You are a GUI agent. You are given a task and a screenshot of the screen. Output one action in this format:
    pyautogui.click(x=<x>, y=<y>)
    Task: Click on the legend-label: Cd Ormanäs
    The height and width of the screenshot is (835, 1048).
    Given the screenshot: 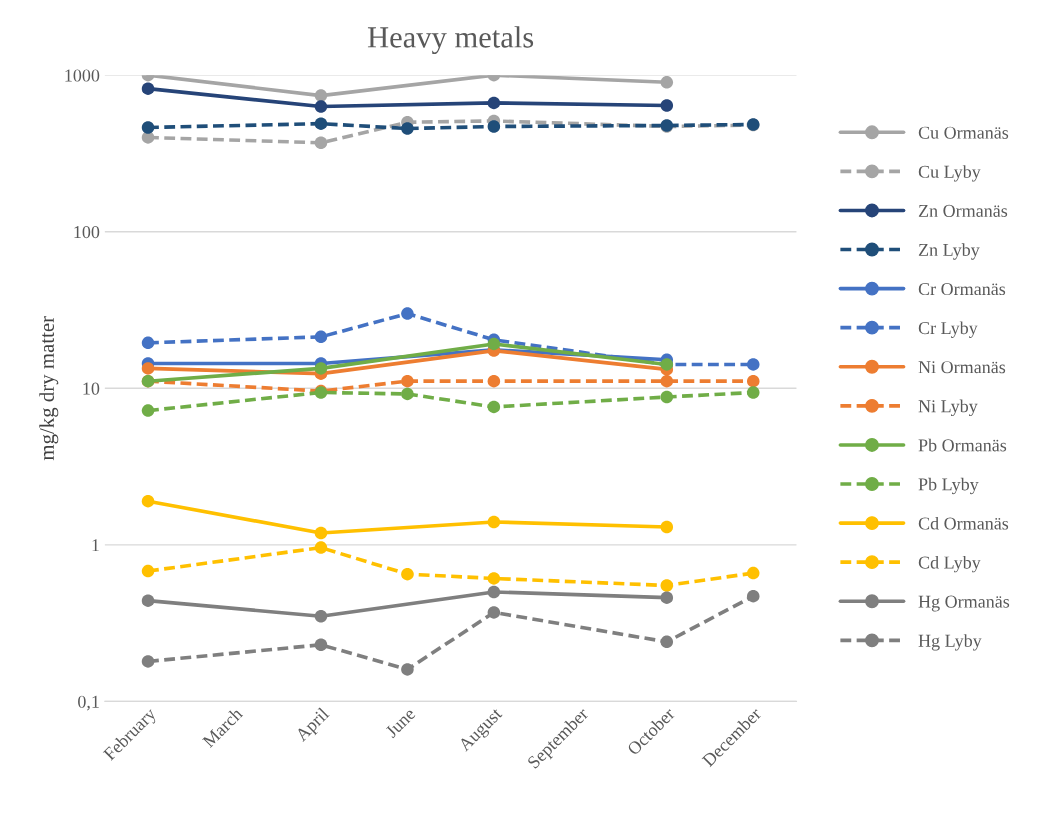 What is the action you would take?
    pyautogui.click(x=963, y=523)
    